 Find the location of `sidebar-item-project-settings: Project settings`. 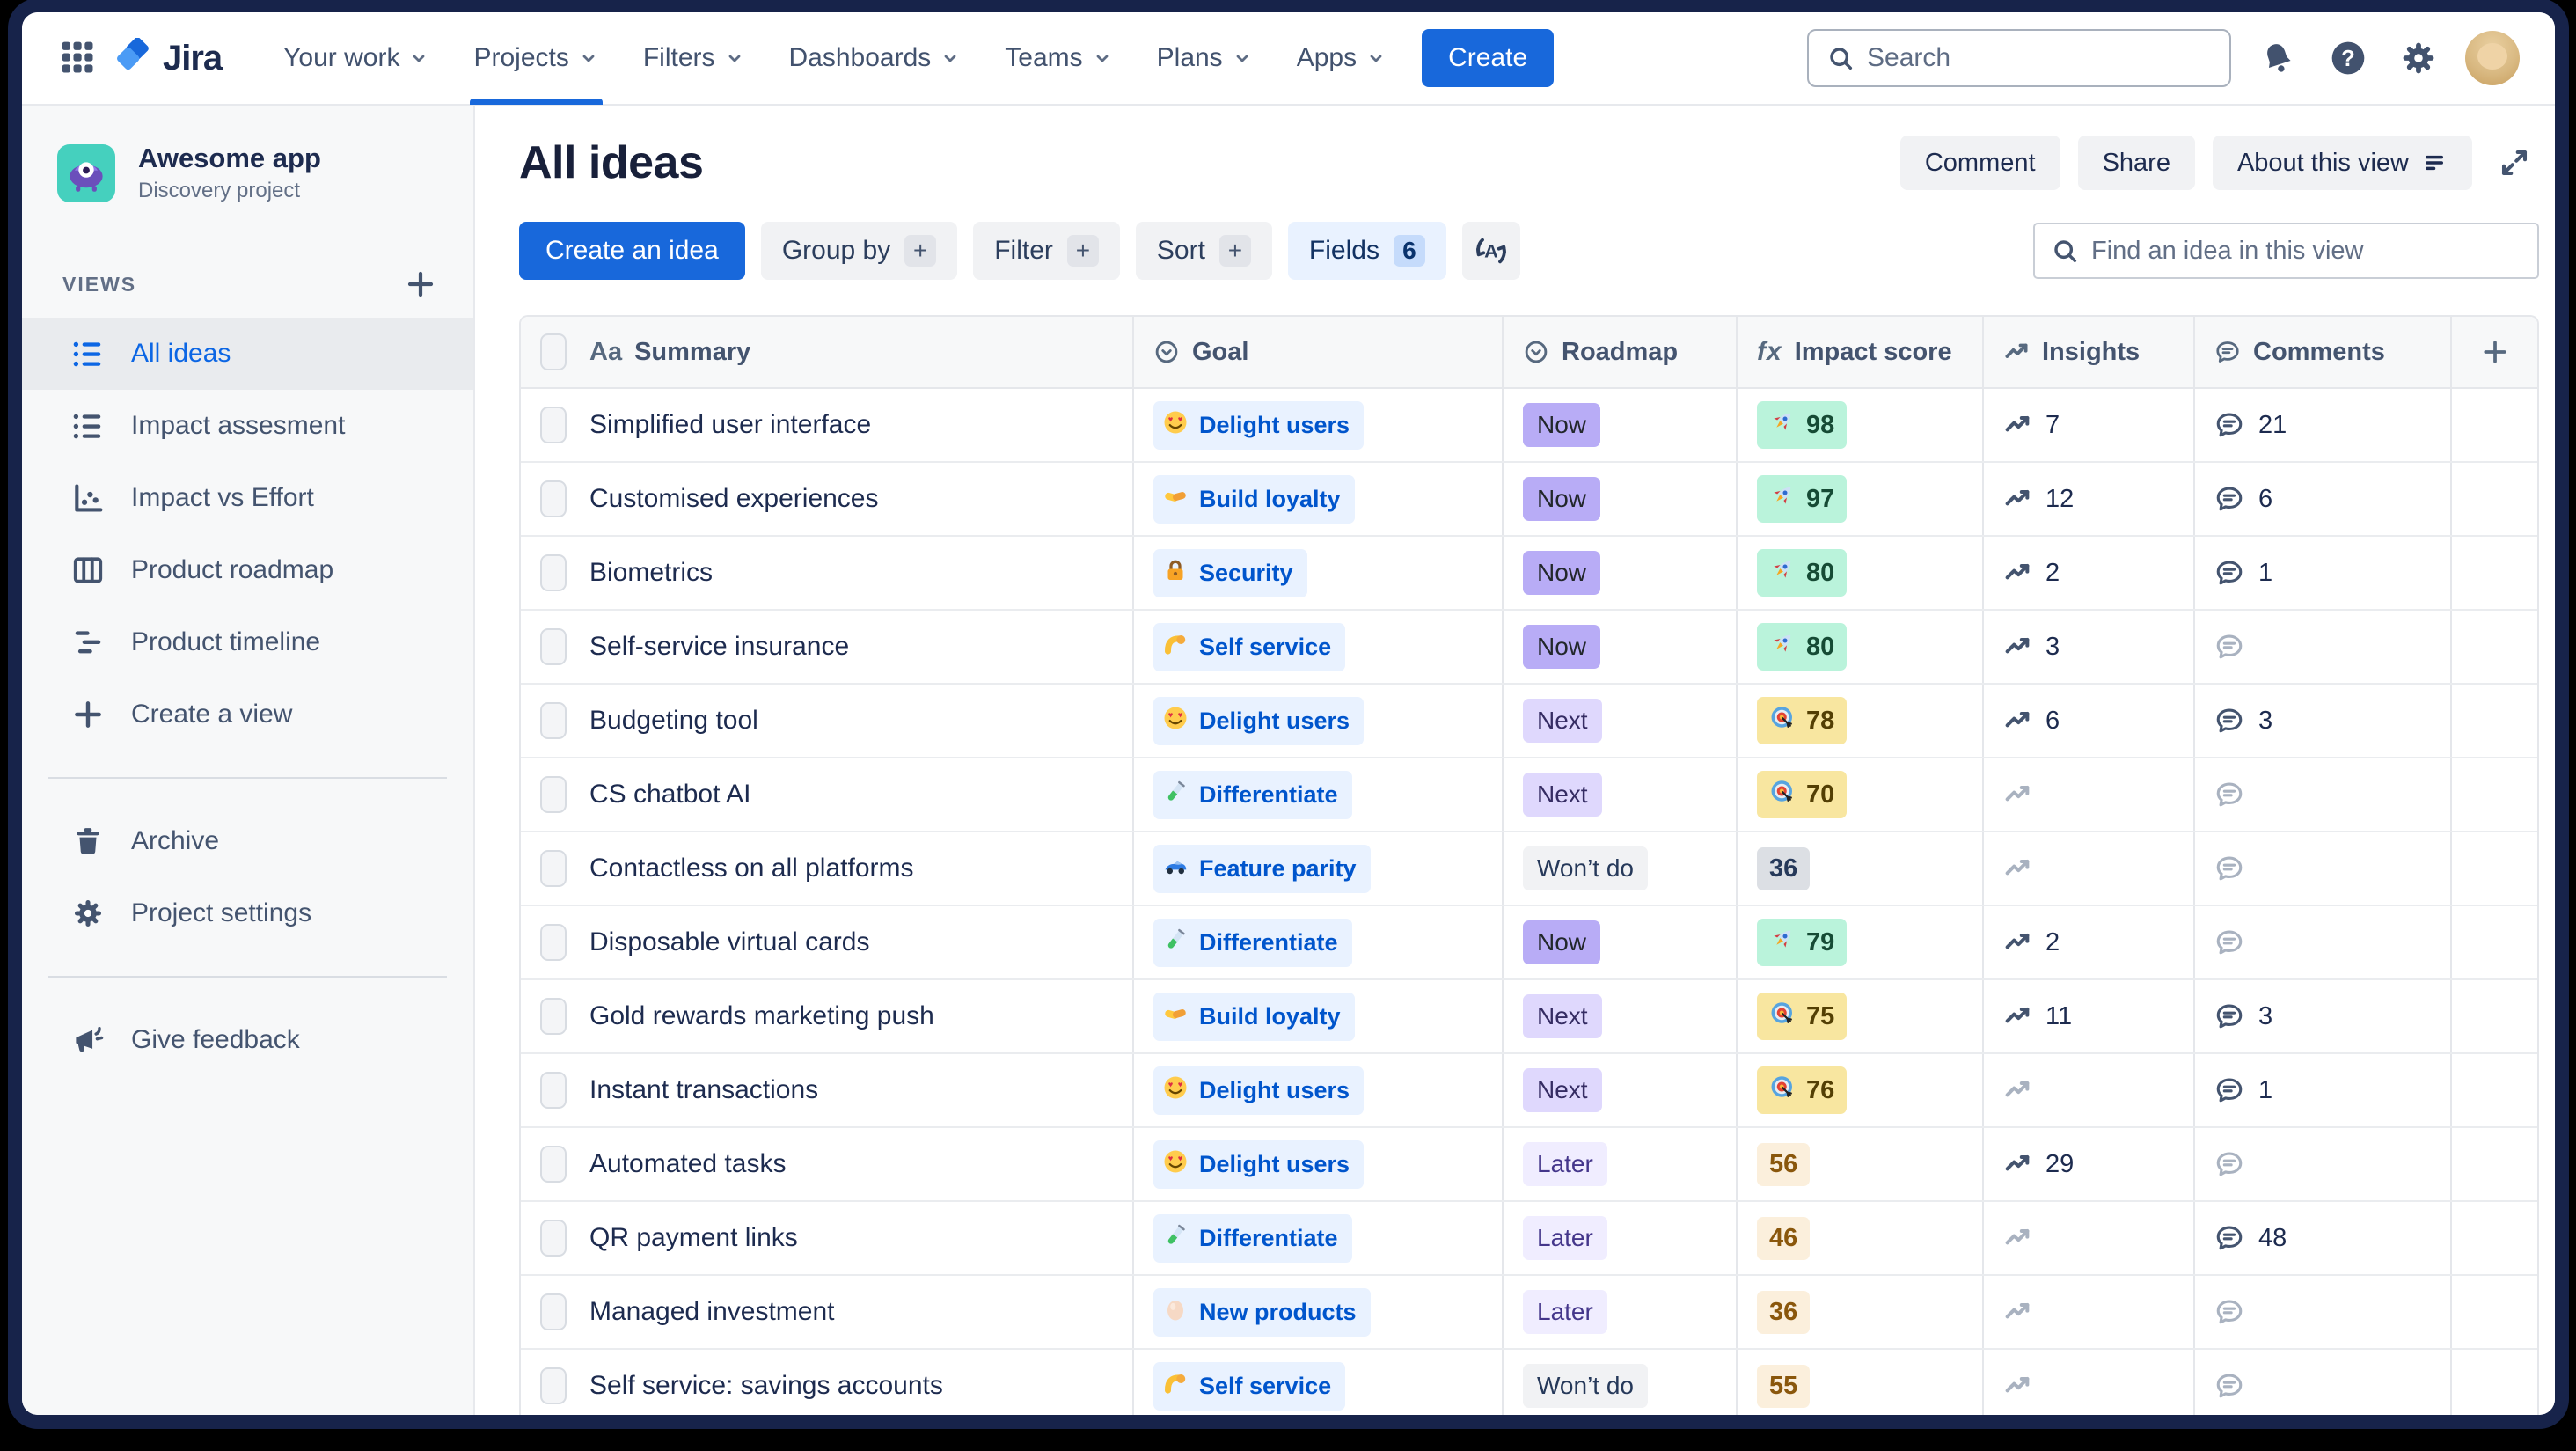

sidebar-item-project-settings: Project settings is located at coordinates (247, 913).